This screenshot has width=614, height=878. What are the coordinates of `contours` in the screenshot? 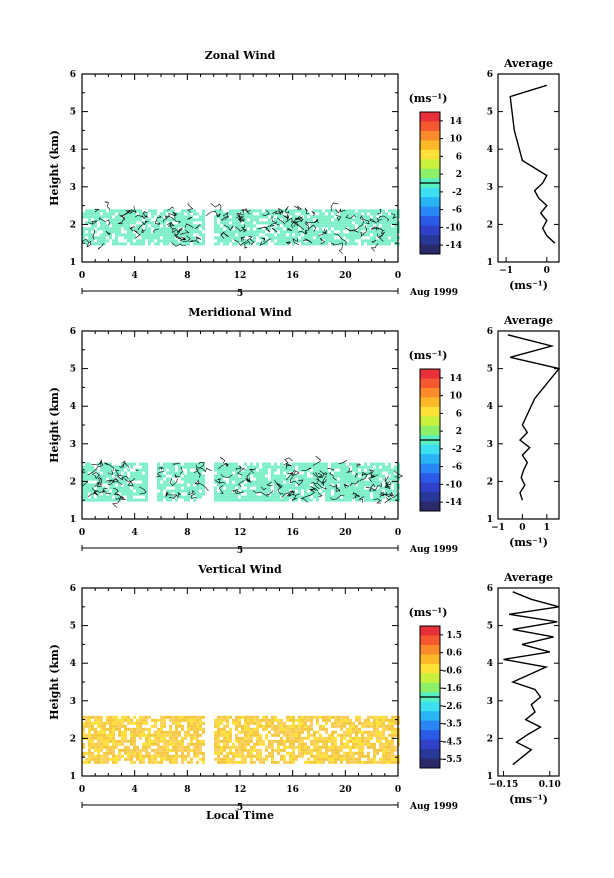 It's located at (242, 481).